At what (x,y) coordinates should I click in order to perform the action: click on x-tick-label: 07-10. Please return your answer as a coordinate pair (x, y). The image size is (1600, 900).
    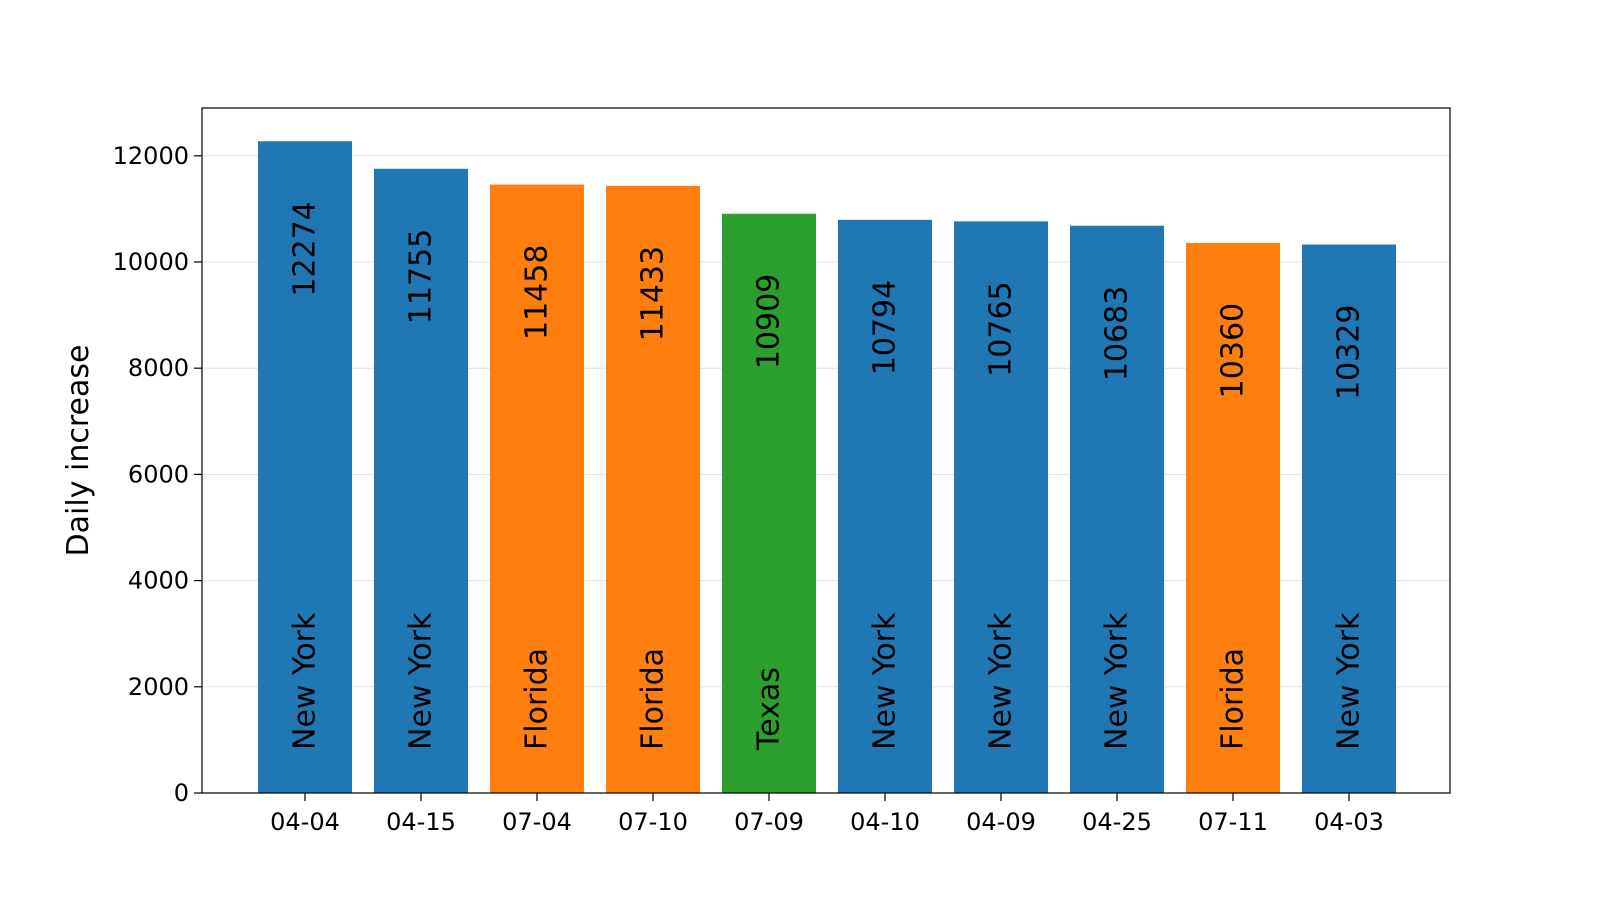
    Looking at the image, I should click on (653, 822).